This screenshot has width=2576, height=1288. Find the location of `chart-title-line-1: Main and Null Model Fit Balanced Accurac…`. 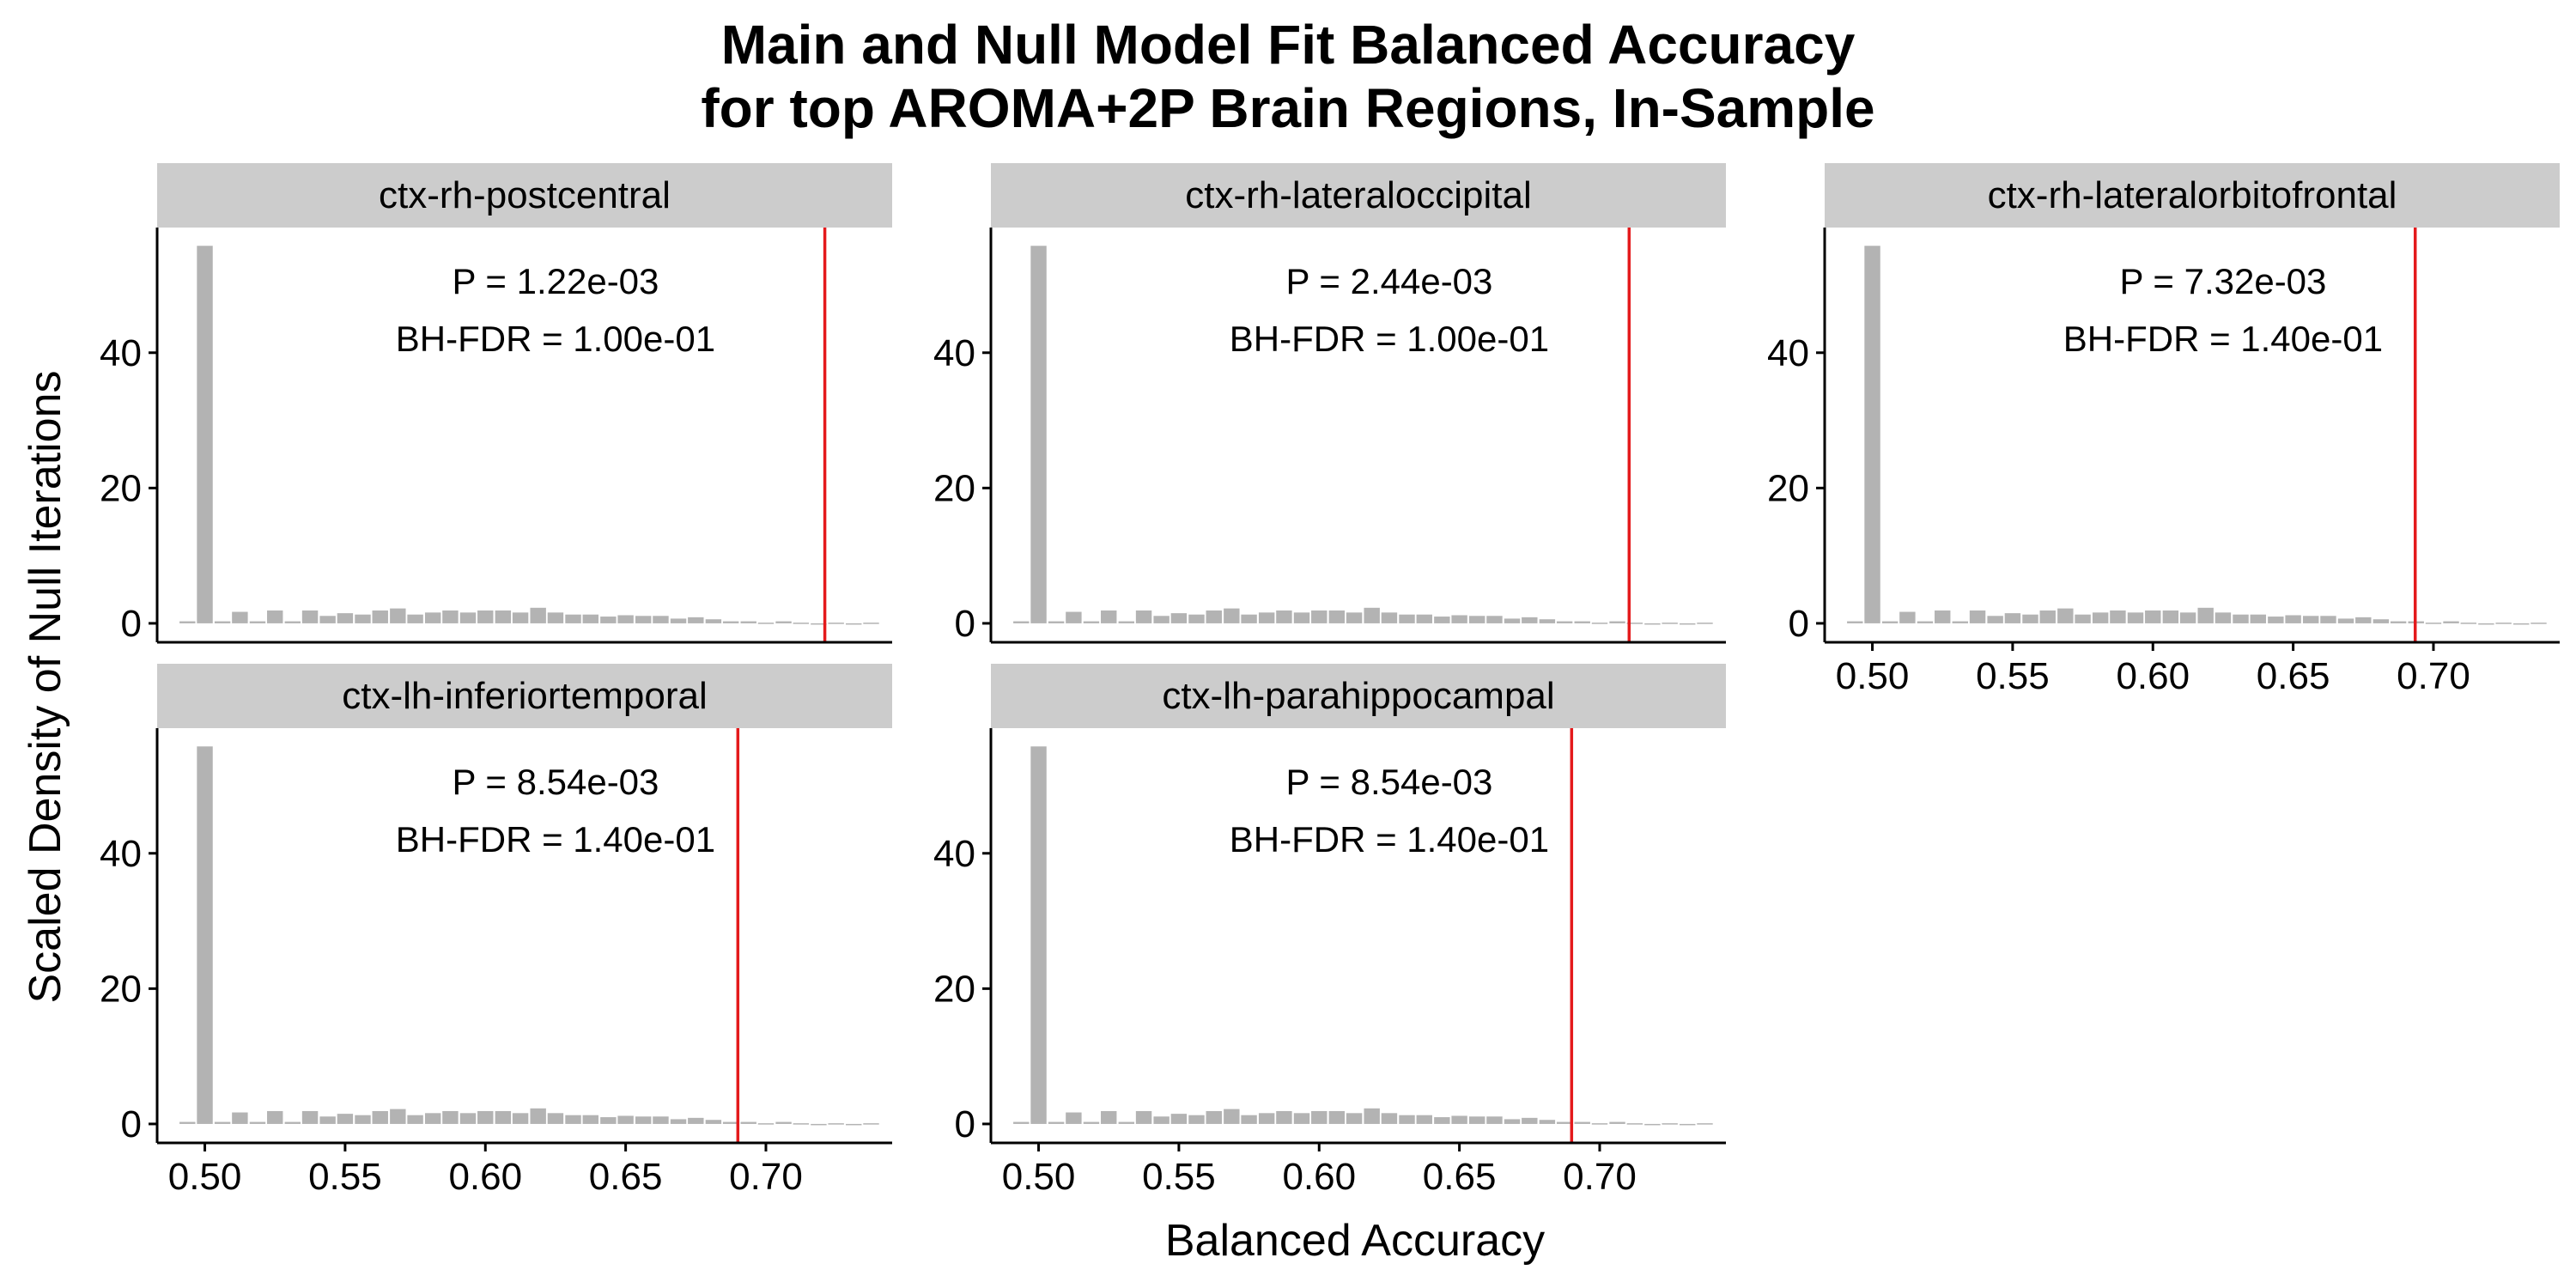

chart-title-line-1: Main and Null Model Fit Balanced Accurac… is located at coordinates (1288, 45).